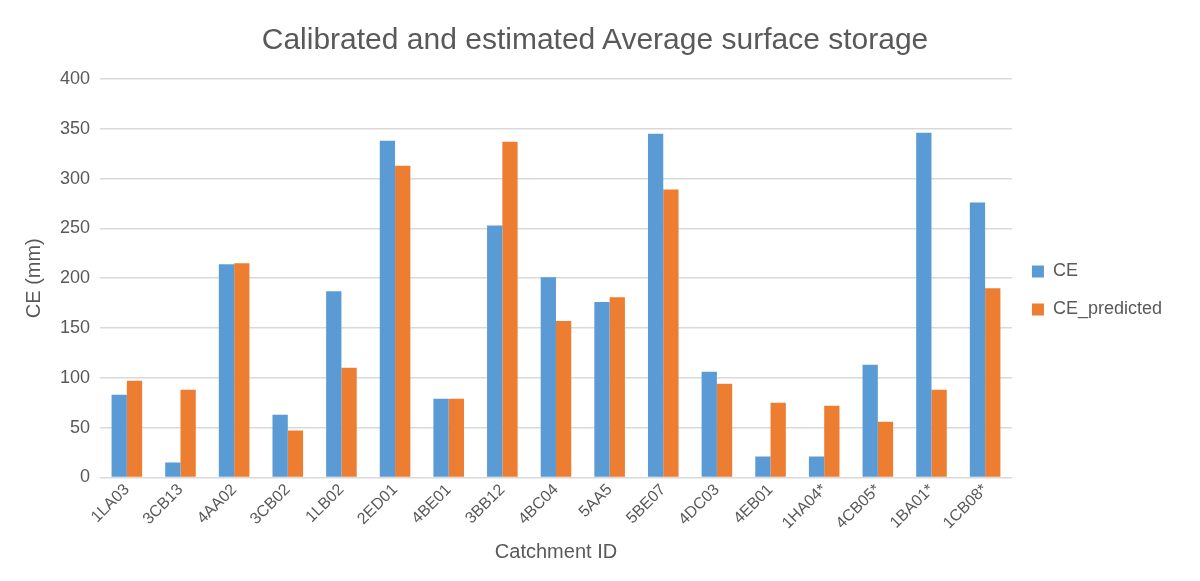 The width and height of the screenshot is (1200, 581). I want to click on y-tick-label: 200, so click(75, 277).